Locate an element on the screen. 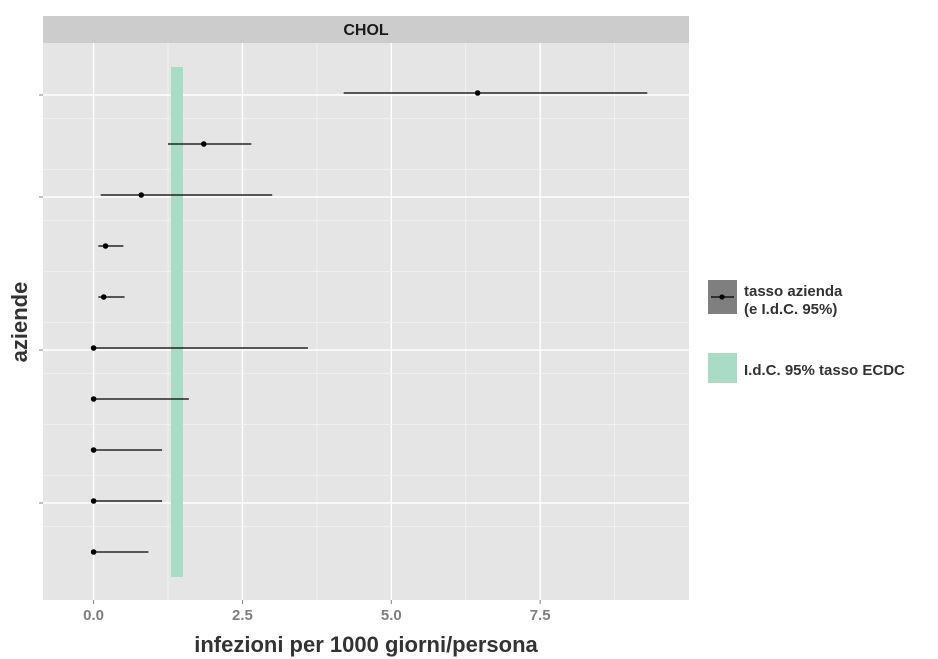  y-axis-title: aziende is located at coordinates (19, 322).